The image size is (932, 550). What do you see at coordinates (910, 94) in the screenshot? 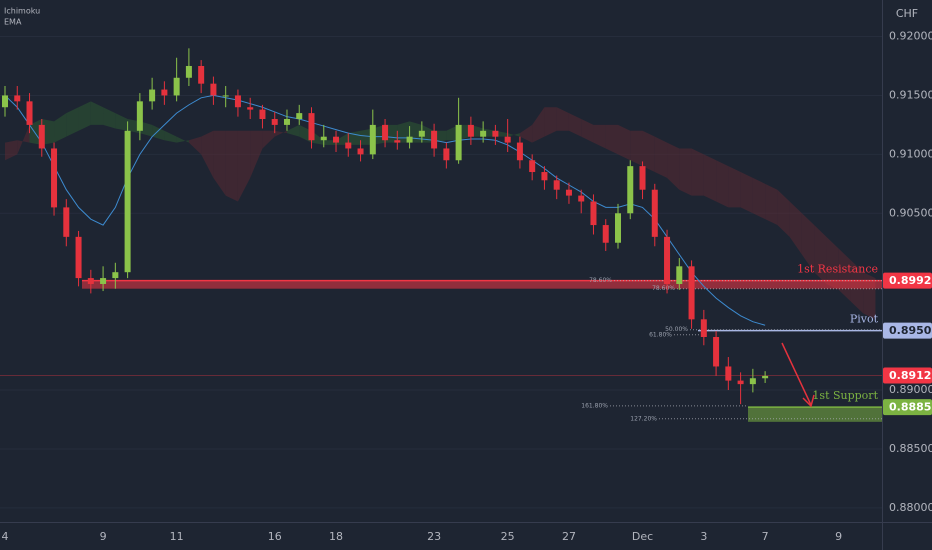
I see `y-tick-label: 0.91500` at bounding box center [910, 94].